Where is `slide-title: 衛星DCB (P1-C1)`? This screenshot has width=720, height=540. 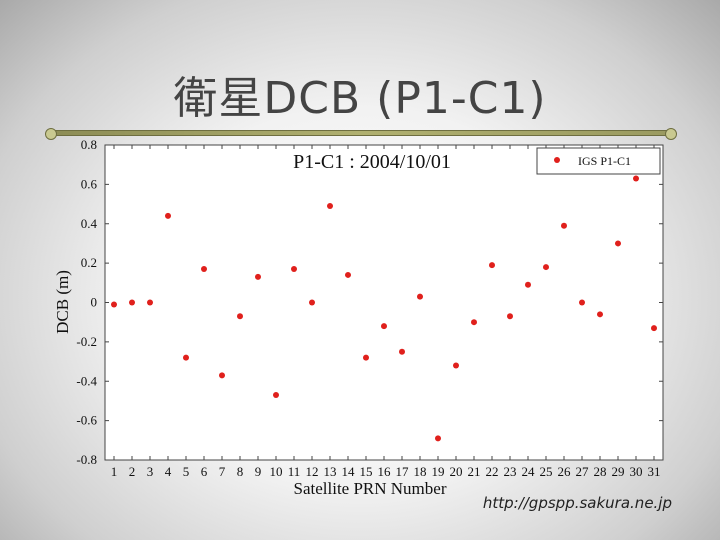 slide-title: 衛星DCB (P1-C1) is located at coordinates (360, 98).